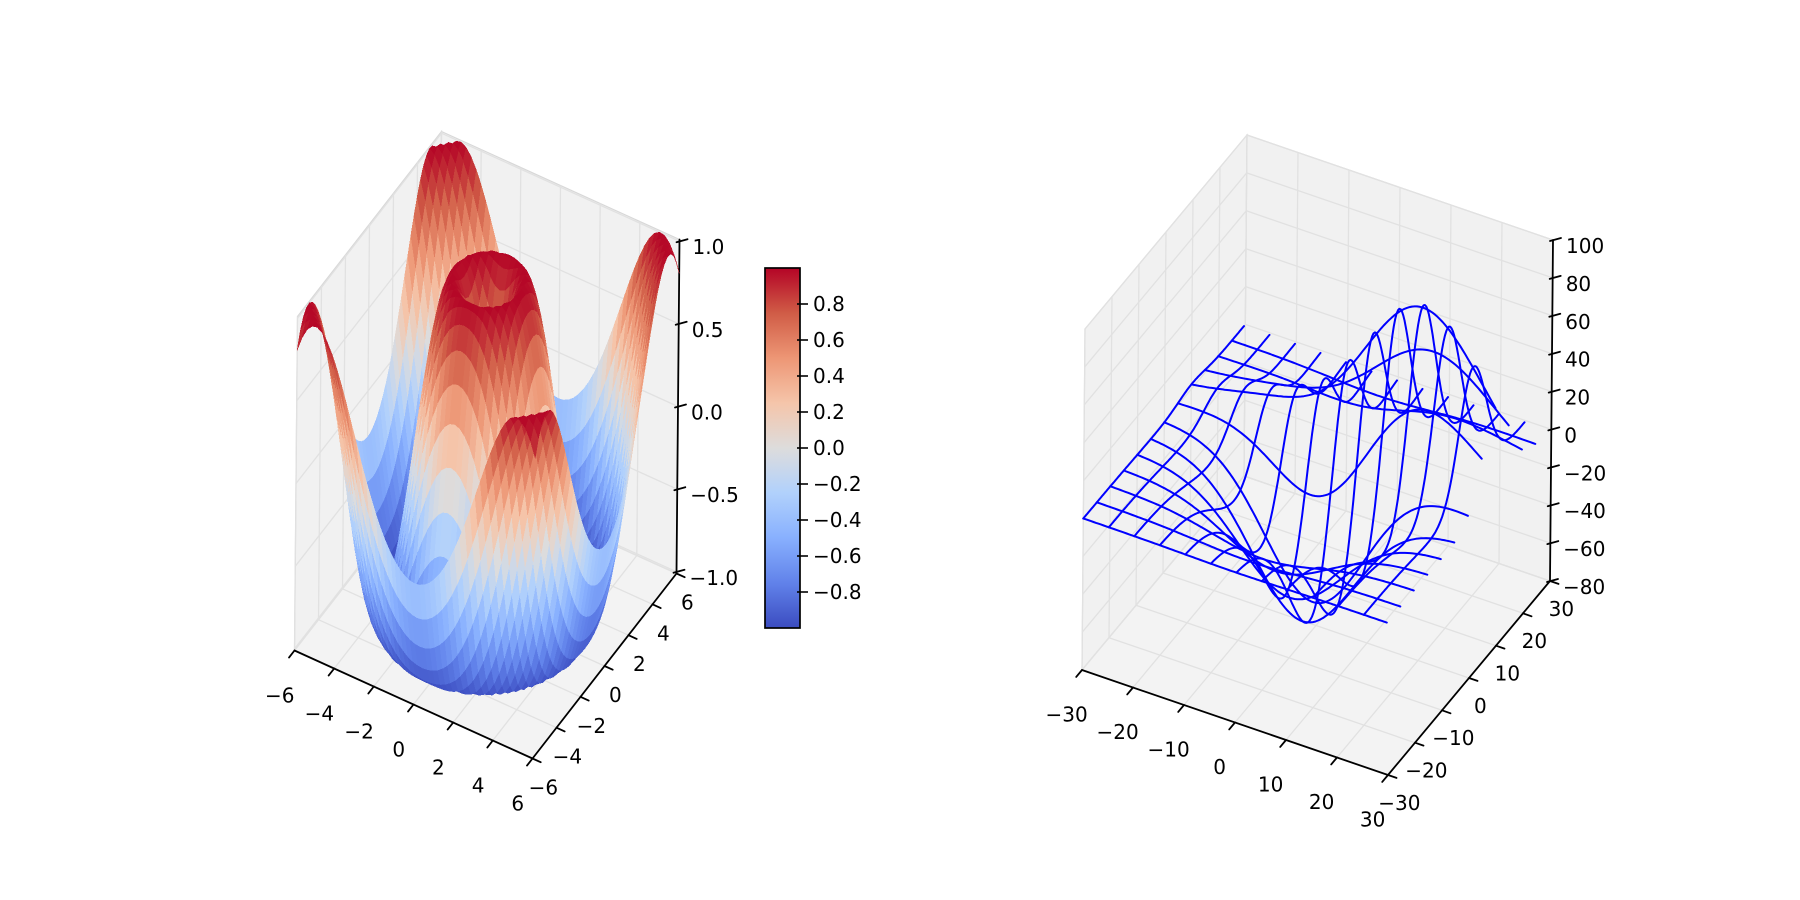 The width and height of the screenshot is (1800, 900). I want to click on x-tick-label: −6, so click(279, 695).